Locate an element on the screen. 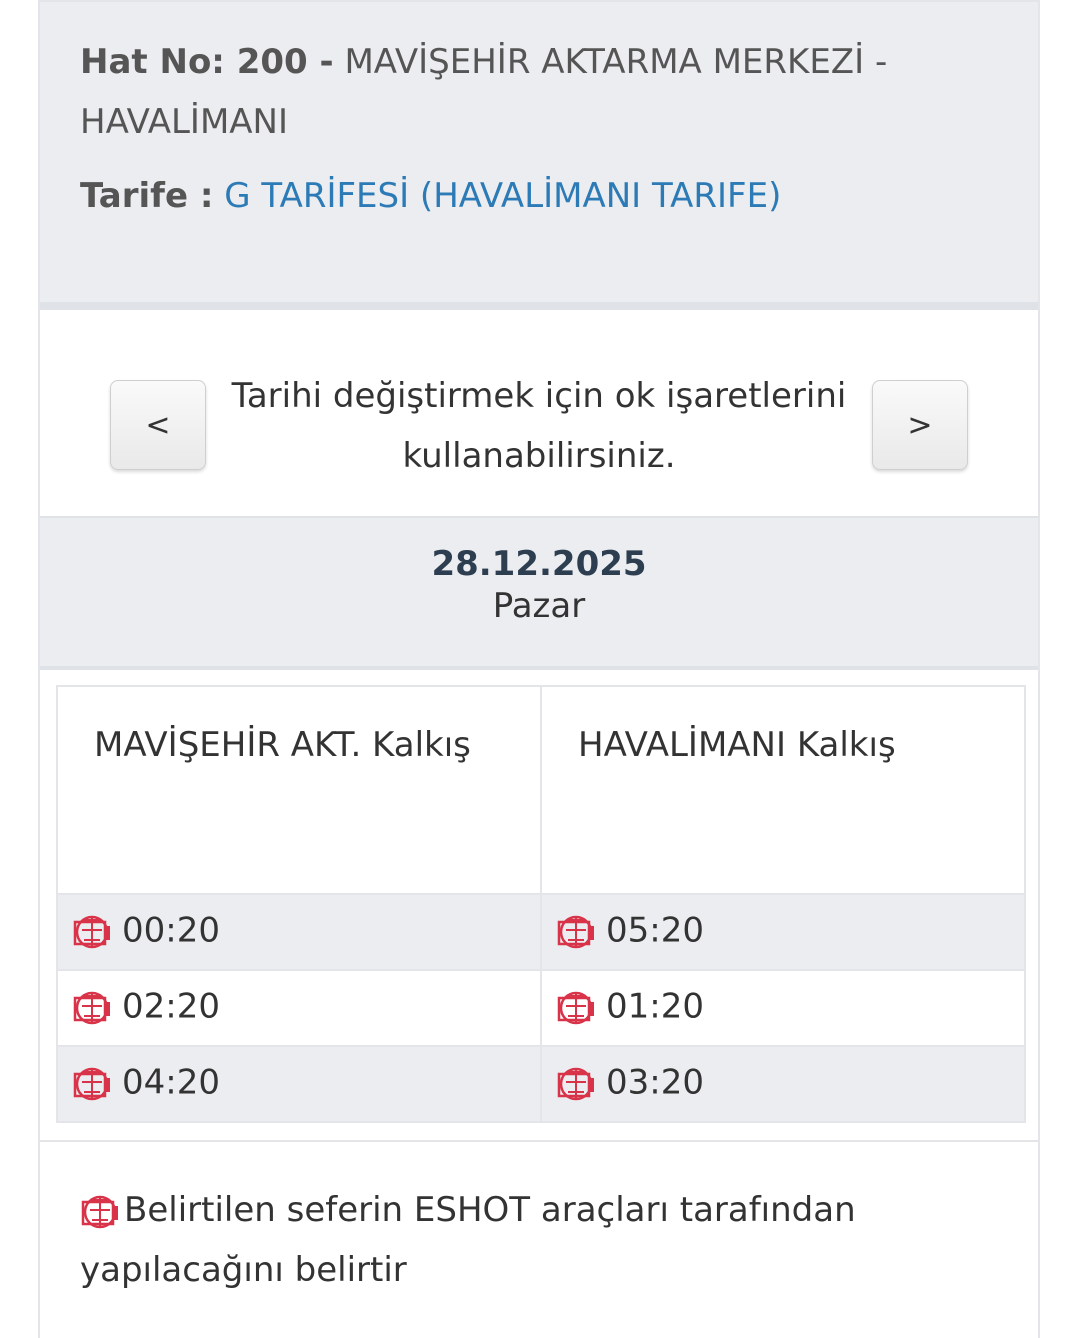  departure-cell: 03:20 is located at coordinates (783, 1084).